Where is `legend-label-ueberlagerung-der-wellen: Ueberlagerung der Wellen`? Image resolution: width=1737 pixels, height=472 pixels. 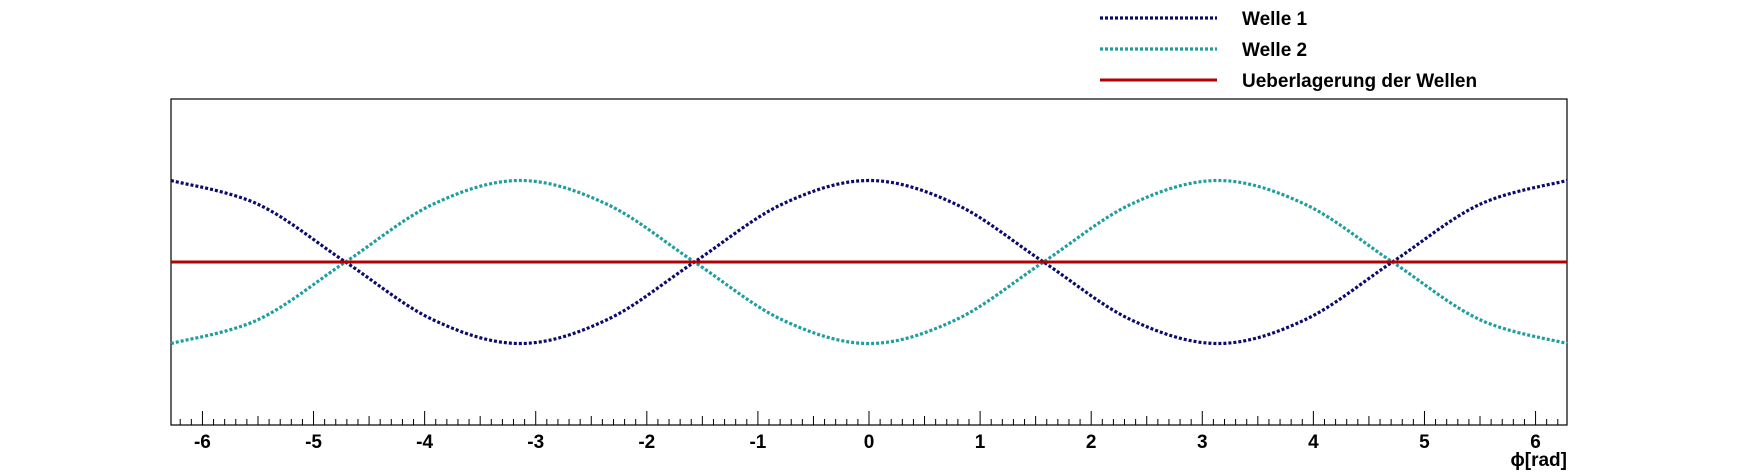
legend-label-ueberlagerung-der-wellen: Ueberlagerung der Wellen is located at coordinates (1359, 81).